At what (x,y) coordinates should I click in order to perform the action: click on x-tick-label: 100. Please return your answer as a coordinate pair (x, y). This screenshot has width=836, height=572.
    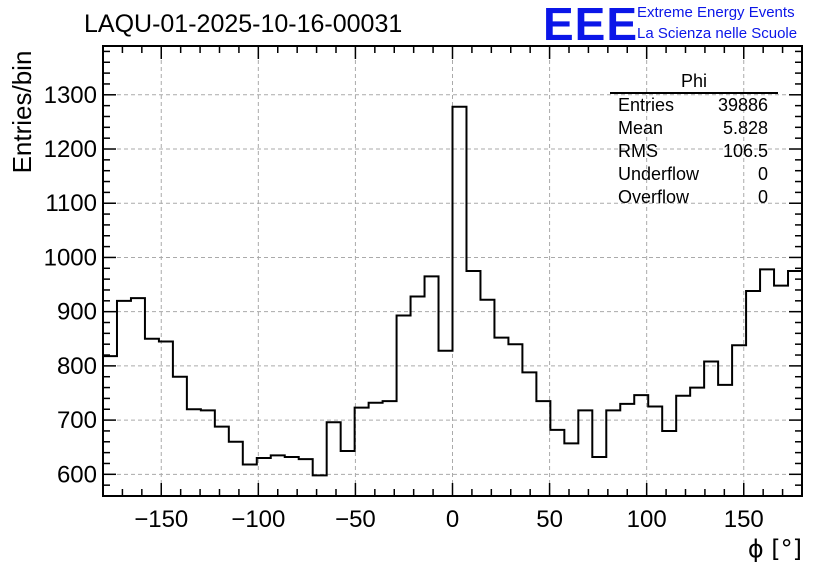
    Looking at the image, I should click on (647, 519).